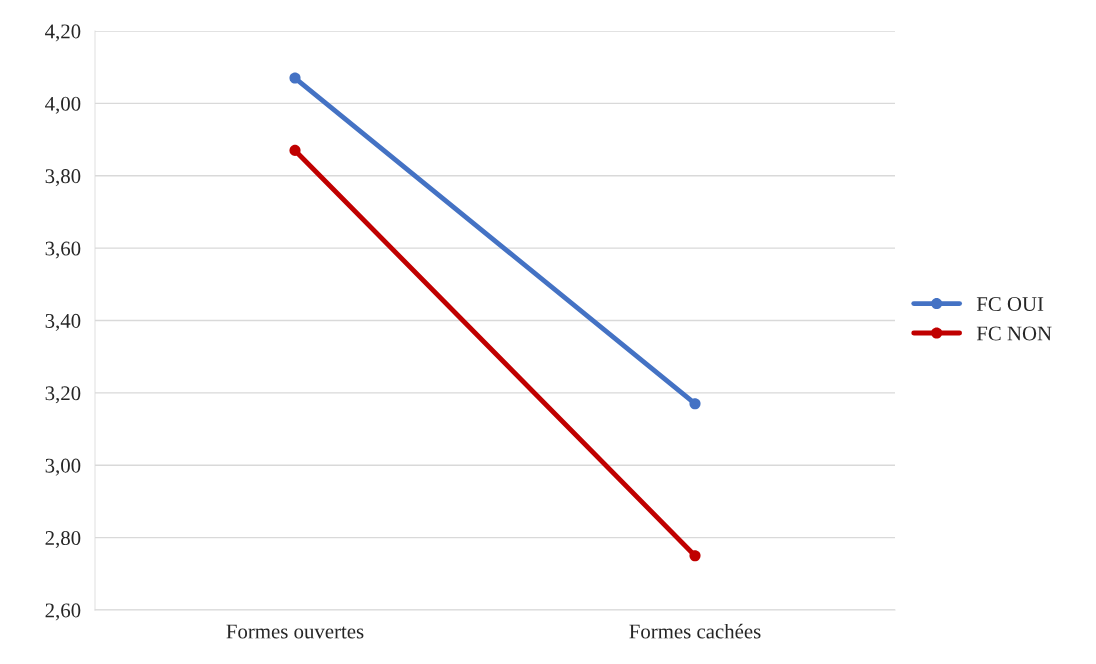 The height and width of the screenshot is (664, 1096). Describe the element at coordinates (1014, 333) in the screenshot. I see `legend-label: FC NON` at that location.